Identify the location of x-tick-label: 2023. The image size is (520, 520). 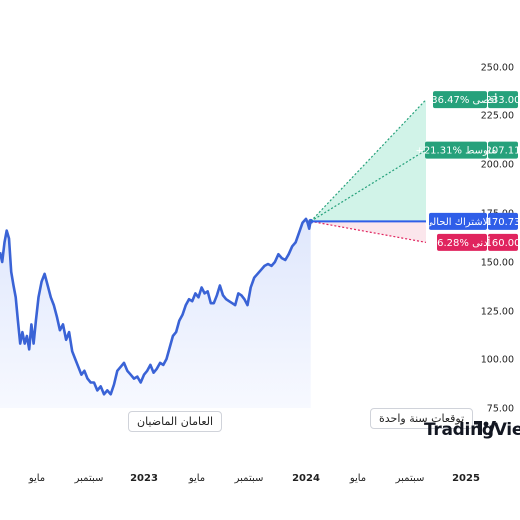
(144, 478).